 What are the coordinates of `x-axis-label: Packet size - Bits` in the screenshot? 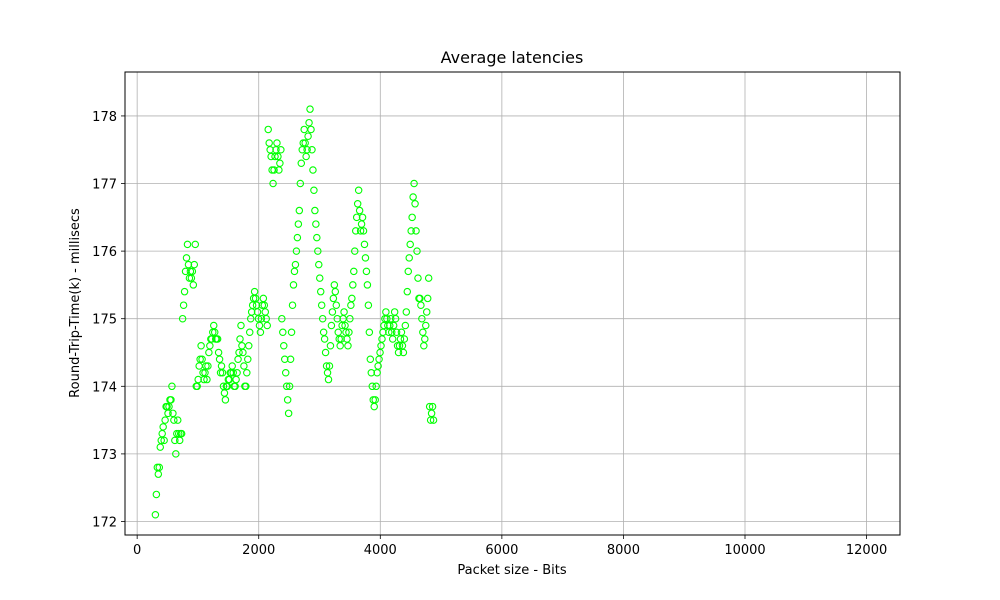 It's located at (511, 570).